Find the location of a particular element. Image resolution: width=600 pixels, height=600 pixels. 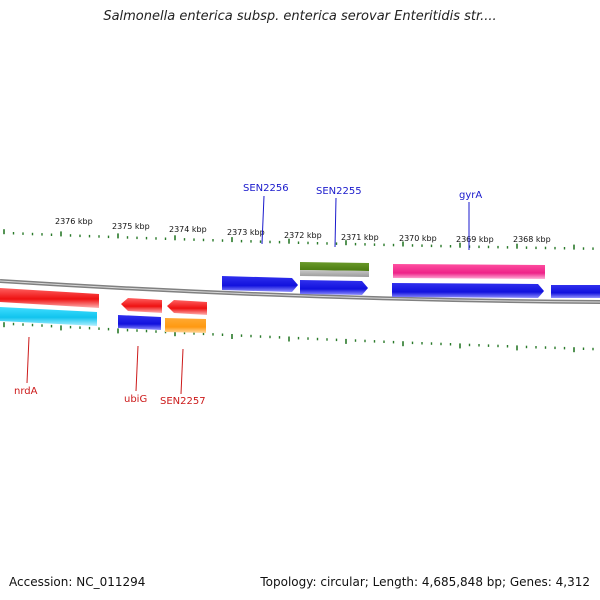

upper-tick-track is located at coordinates (298, 239).